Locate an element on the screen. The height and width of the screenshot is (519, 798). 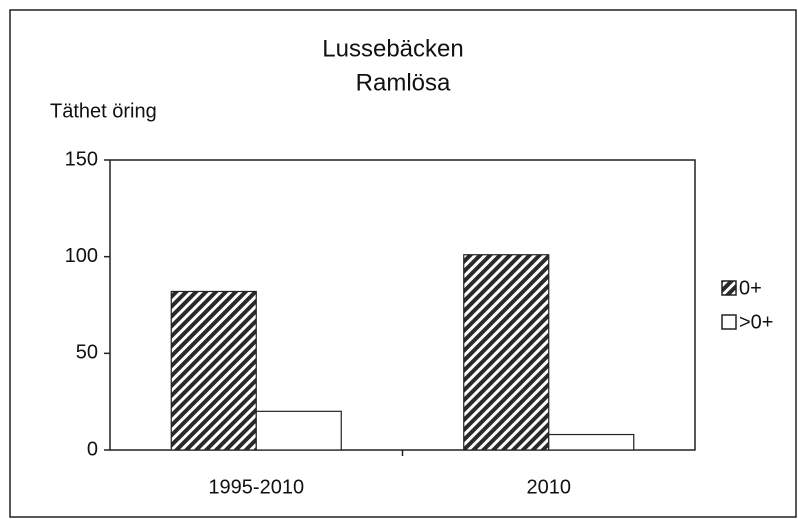
y-axis-label: Täthet öring is located at coordinates (103, 111).